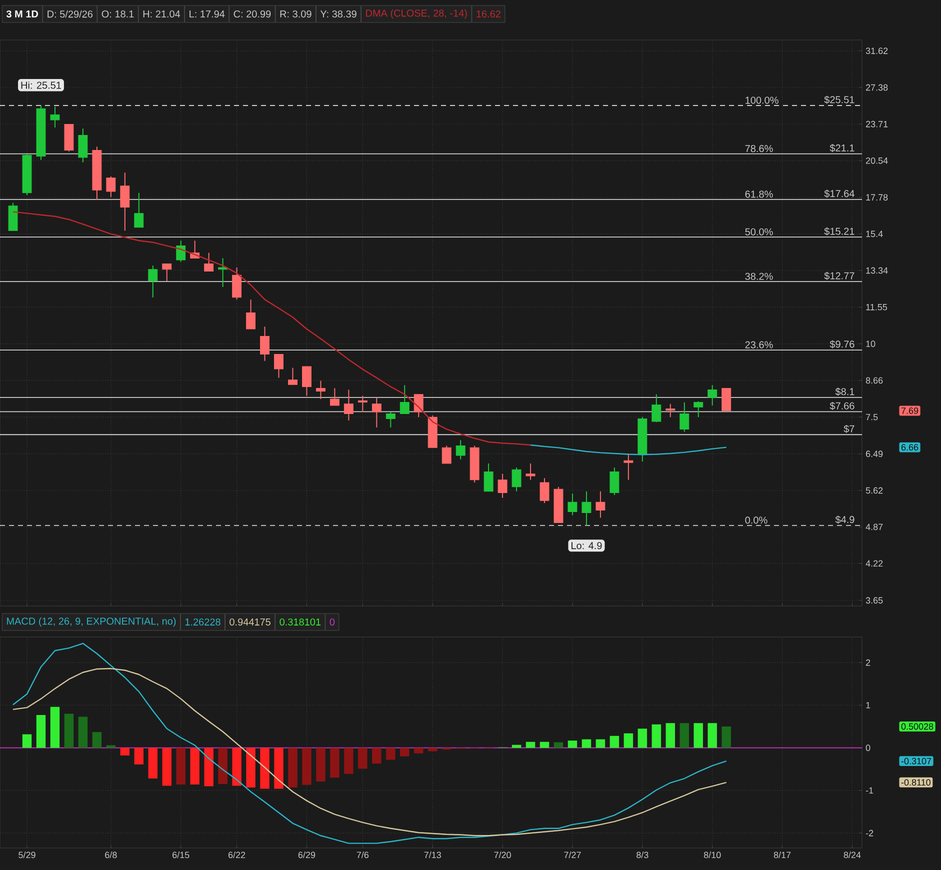  What do you see at coordinates (874, 527) in the screenshot?
I see `y-tick-label: 4.87` at bounding box center [874, 527].